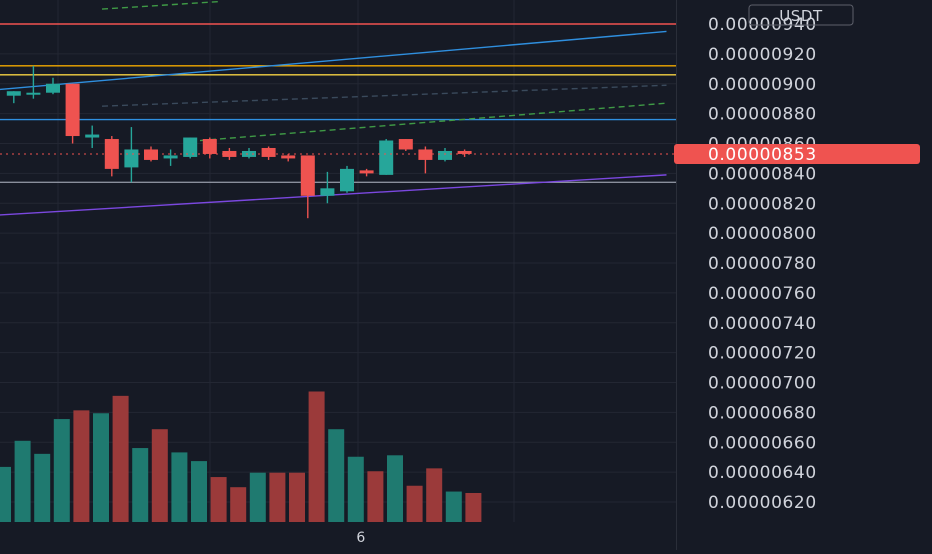  What do you see at coordinates (762, 294) in the screenshot?
I see `price-tick-label: 0.00000760` at bounding box center [762, 294].